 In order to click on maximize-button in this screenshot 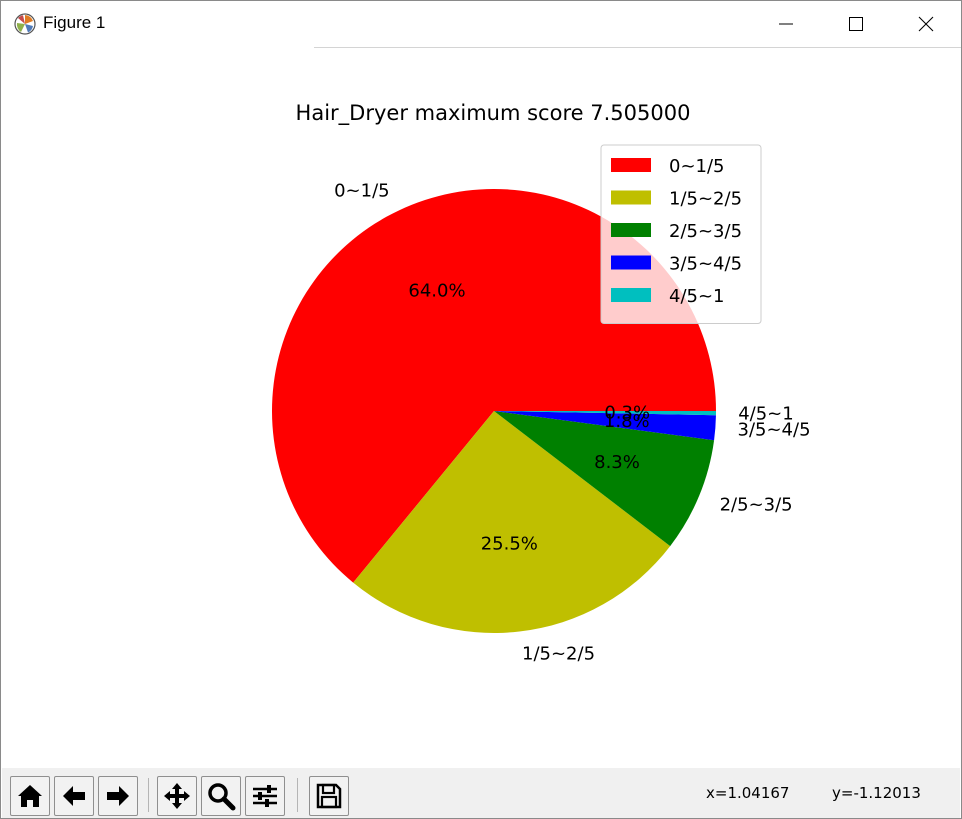, I will do `click(856, 24)`.